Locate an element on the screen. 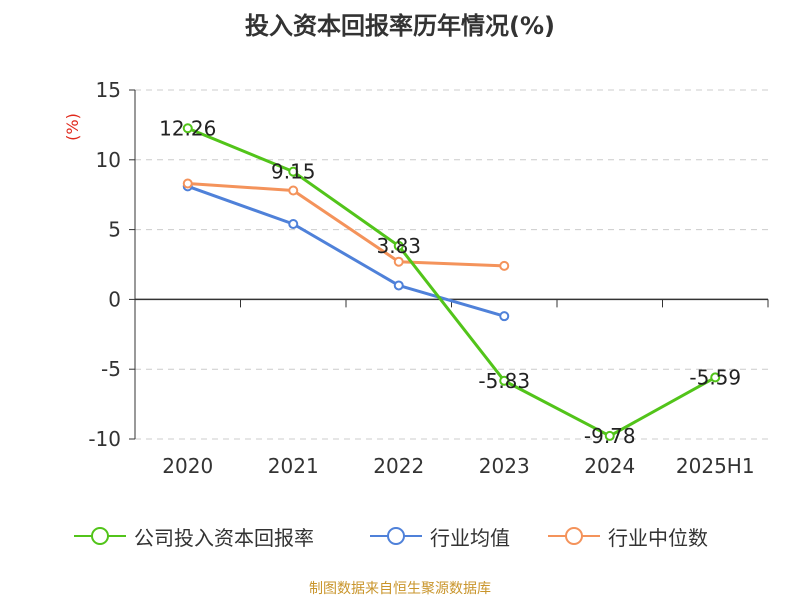 This screenshot has width=800, height=600. x-tick-label: 2022 is located at coordinates (398, 466).